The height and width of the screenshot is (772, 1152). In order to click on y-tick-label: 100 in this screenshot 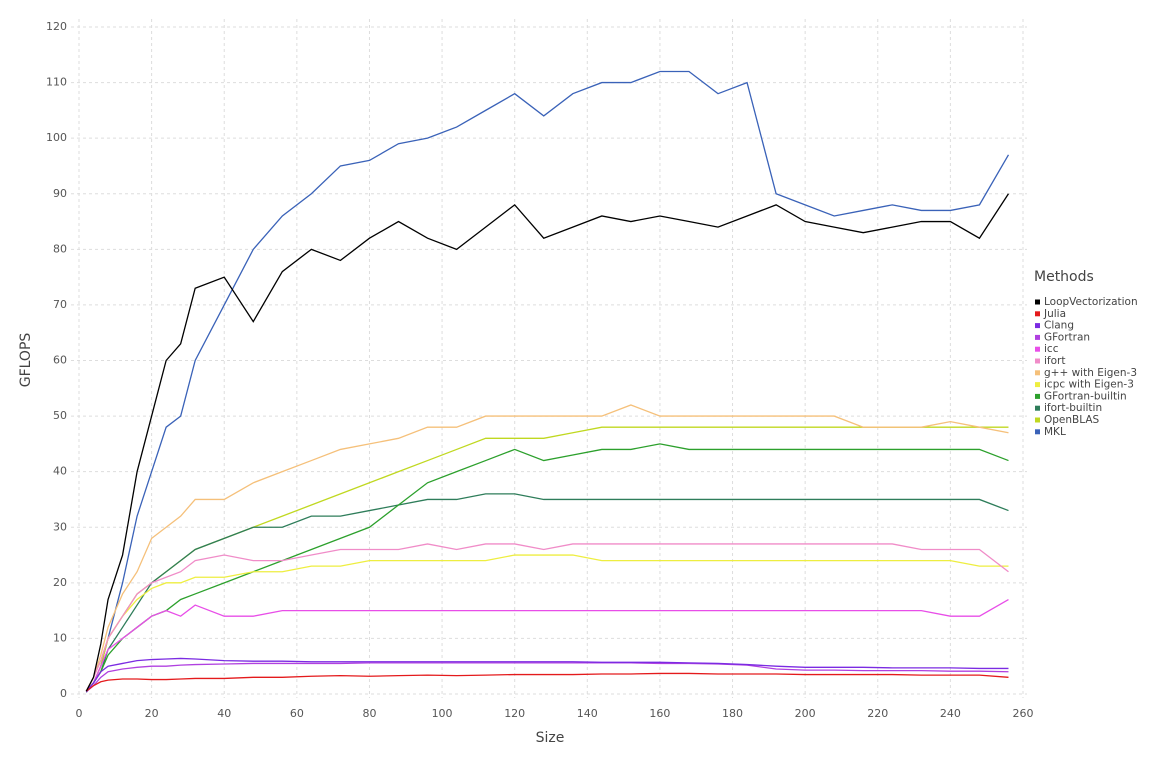, I will do `click(56, 137)`.